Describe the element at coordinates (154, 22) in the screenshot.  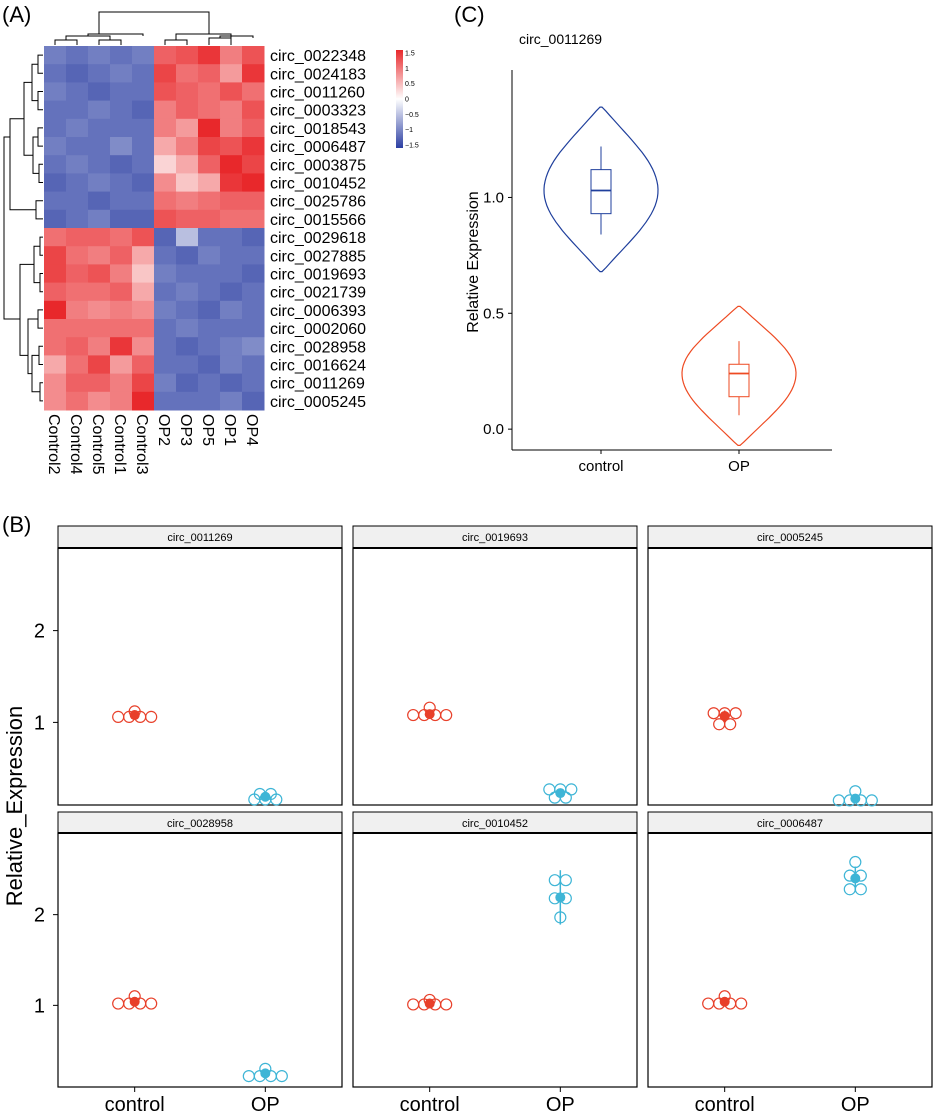
I see `column-dendrogram-root` at that location.